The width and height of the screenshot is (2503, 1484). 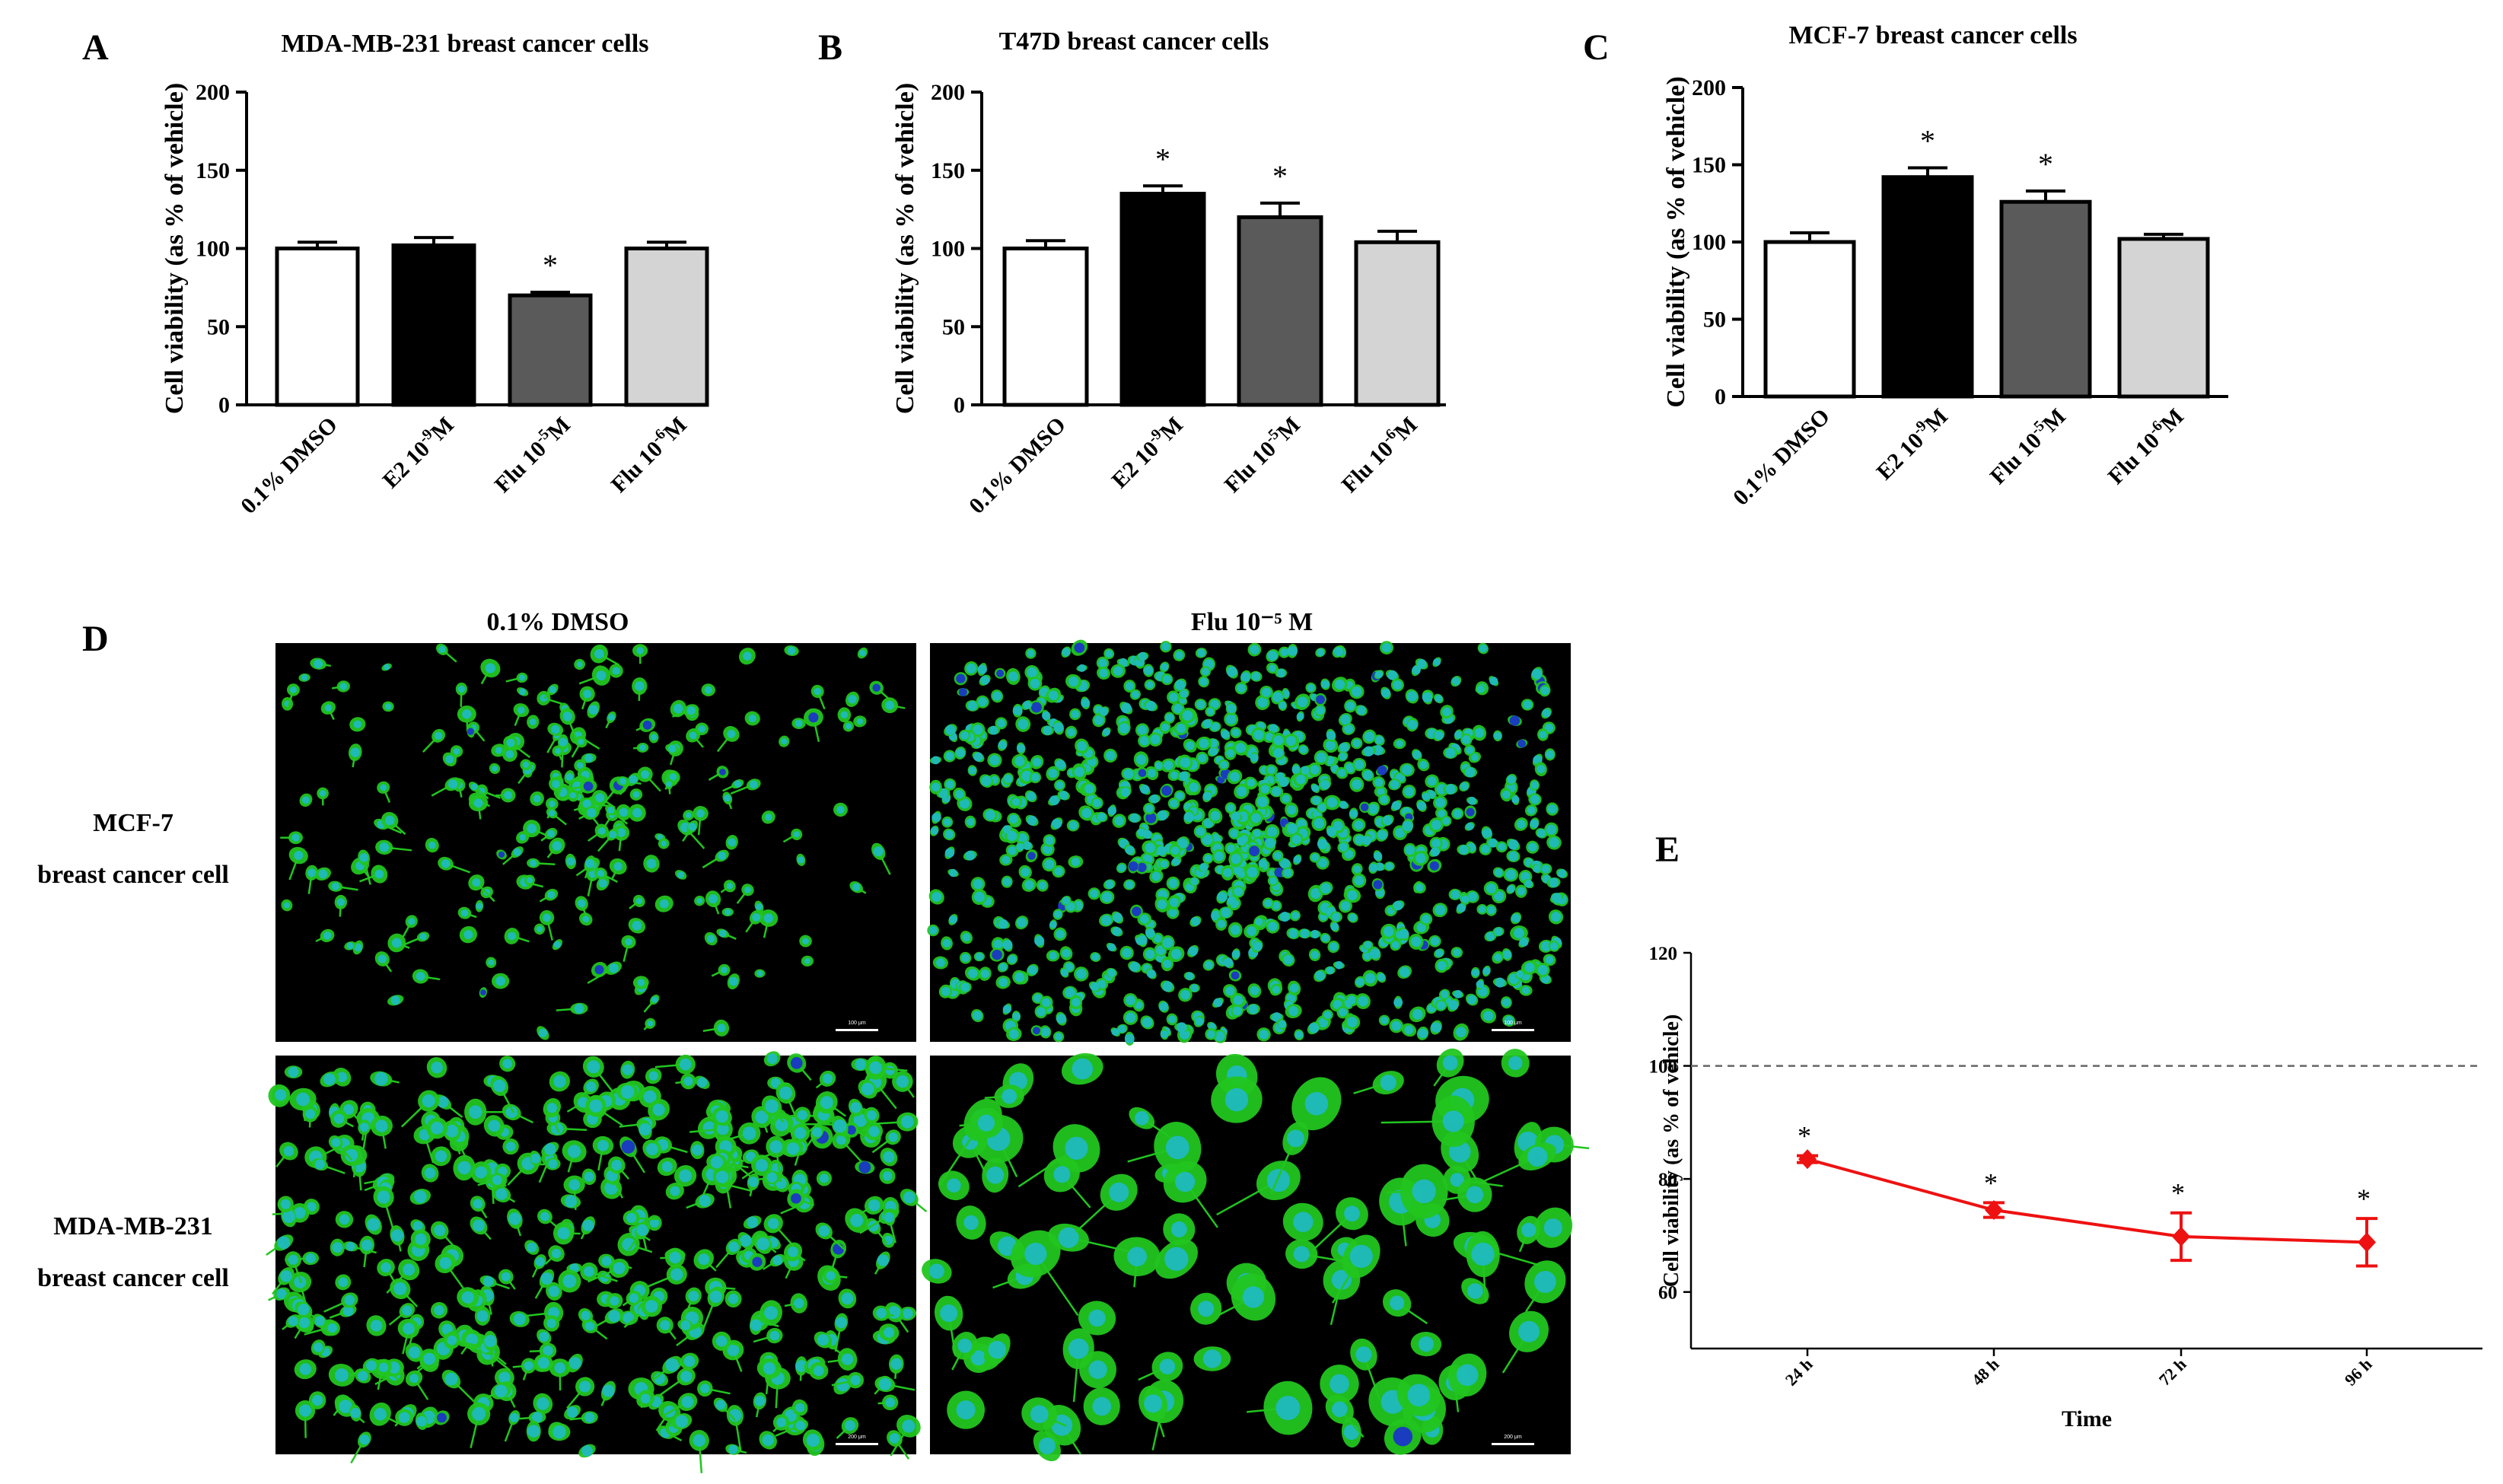 I want to click on scale-bar-label-mda-flu: 200 μm, so click(x=1513, y=1437).